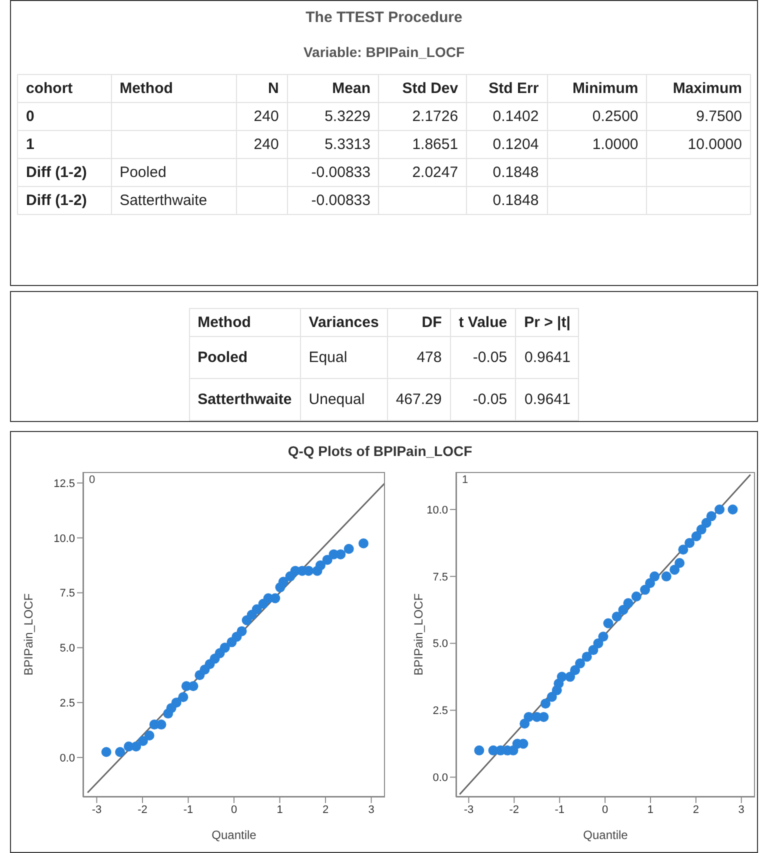 The image size is (760, 853). What do you see at coordinates (515, 144) in the screenshot?
I see `text: 0.1204` at bounding box center [515, 144].